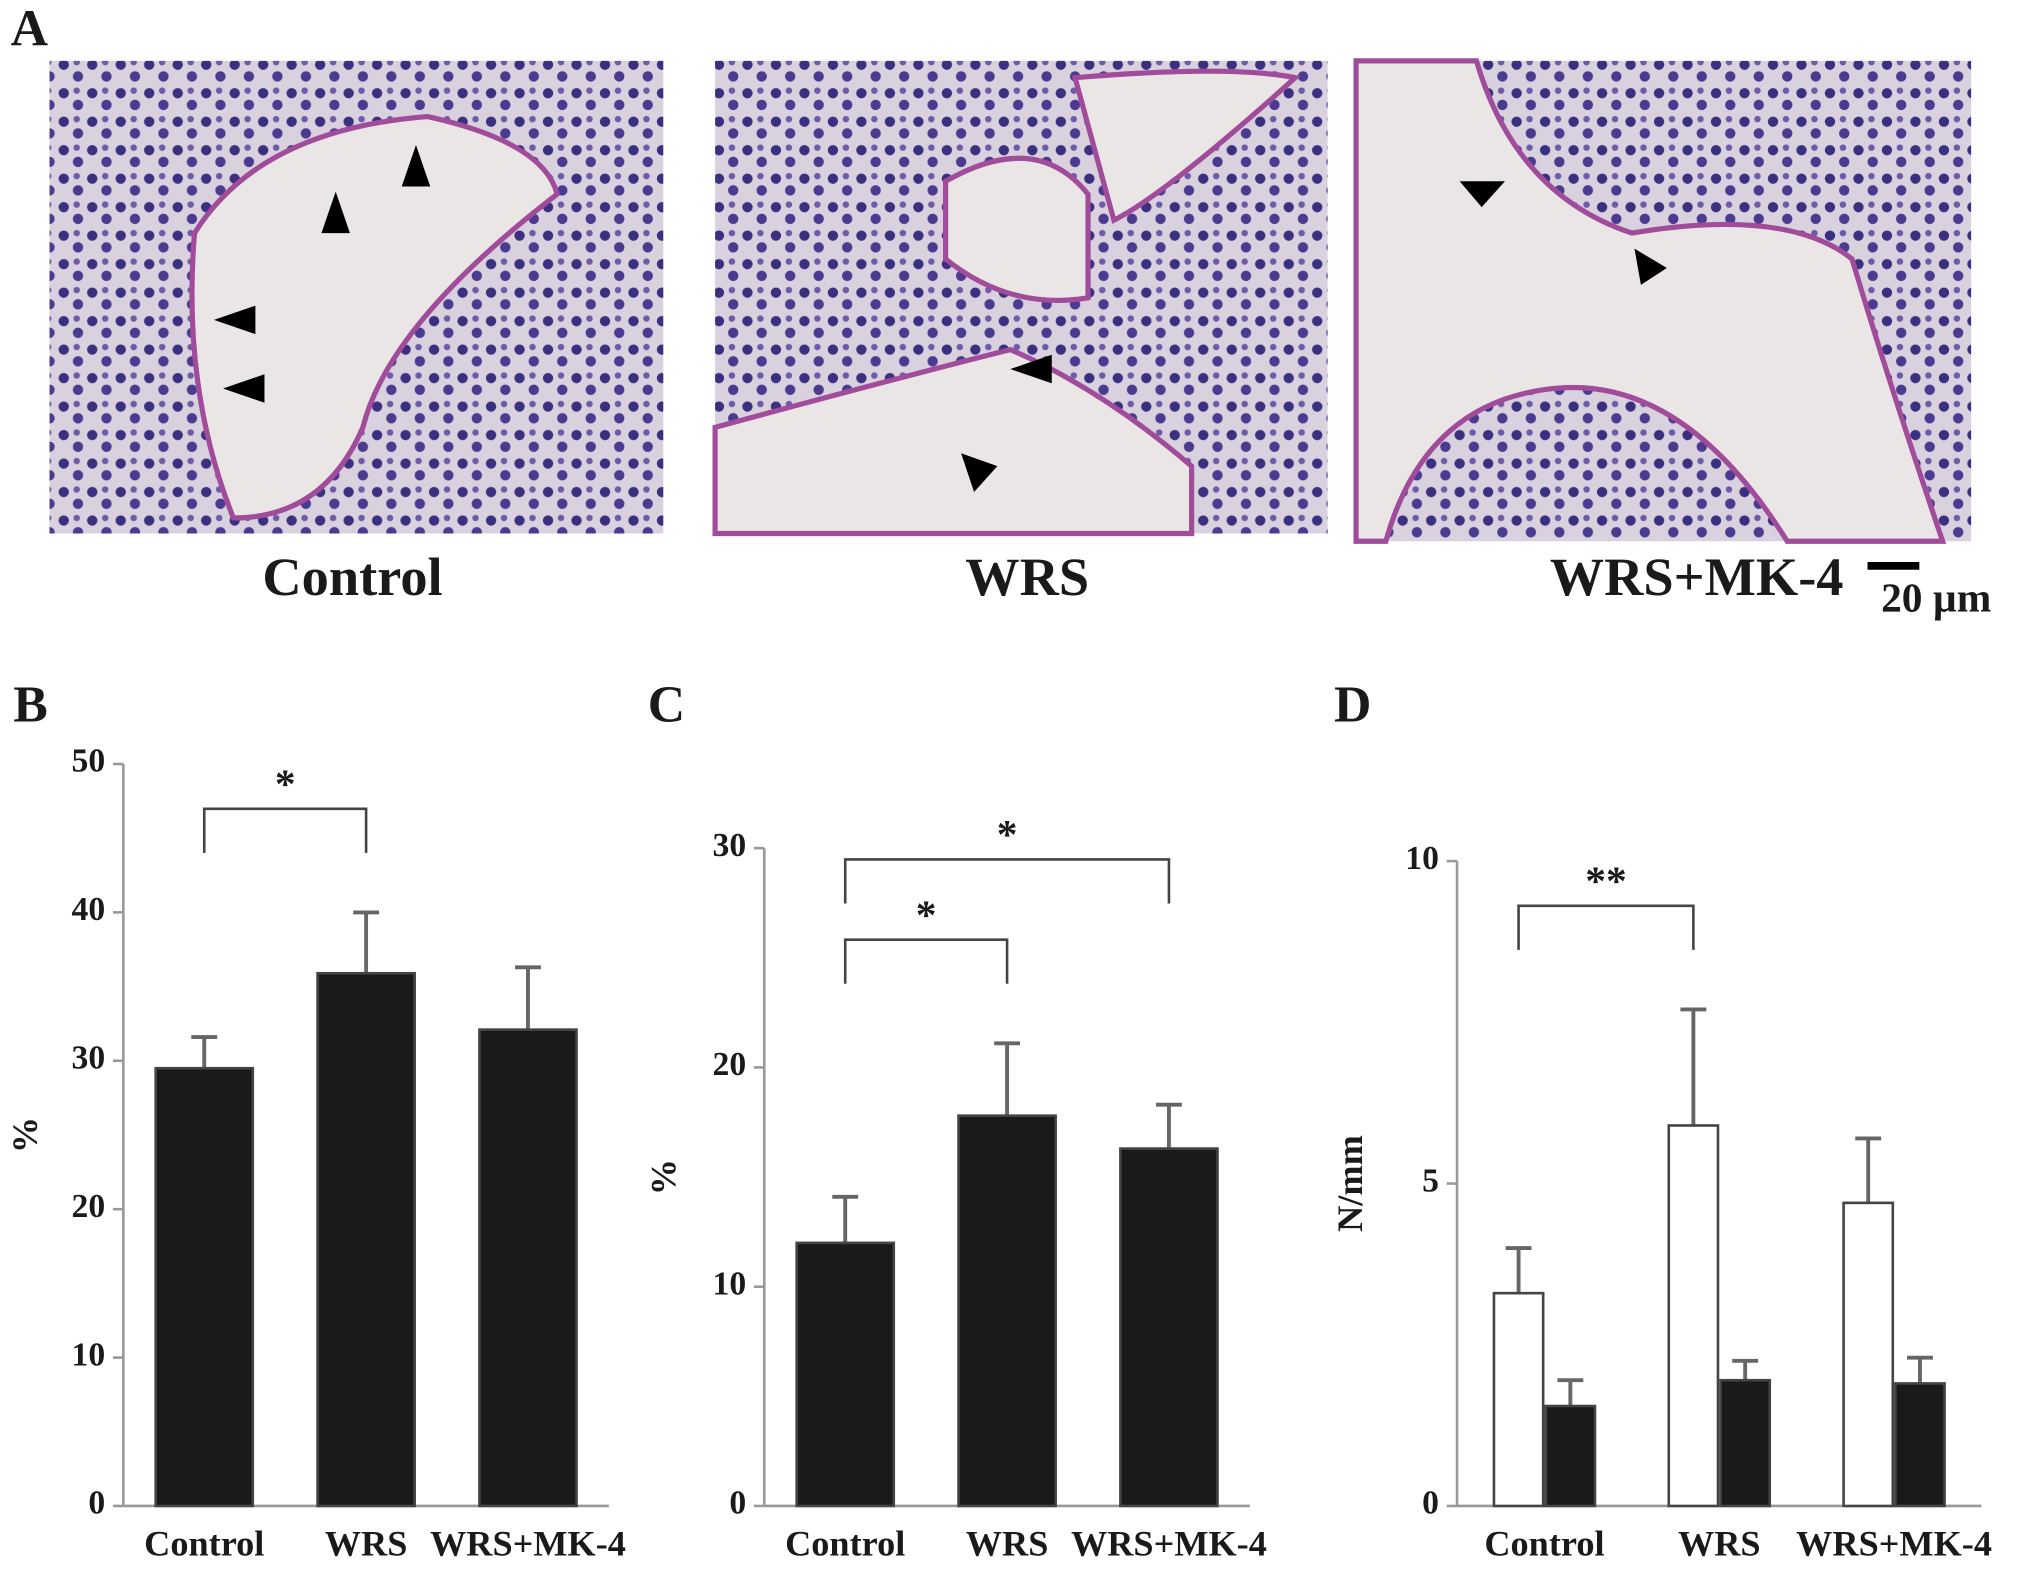 This screenshot has width=2031, height=1572. Describe the element at coordinates (30, 704) in the screenshot. I see `panel-label: B` at that location.